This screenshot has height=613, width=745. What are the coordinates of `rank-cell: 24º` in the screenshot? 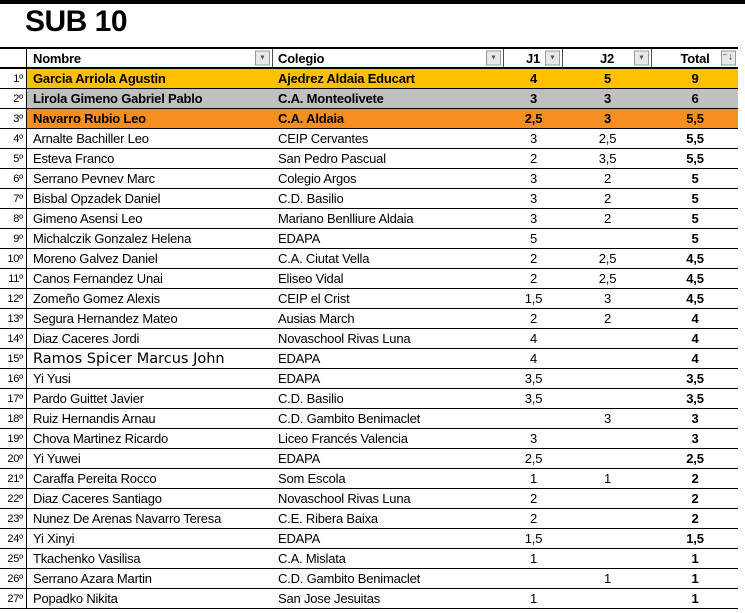 It's located at (13, 538).